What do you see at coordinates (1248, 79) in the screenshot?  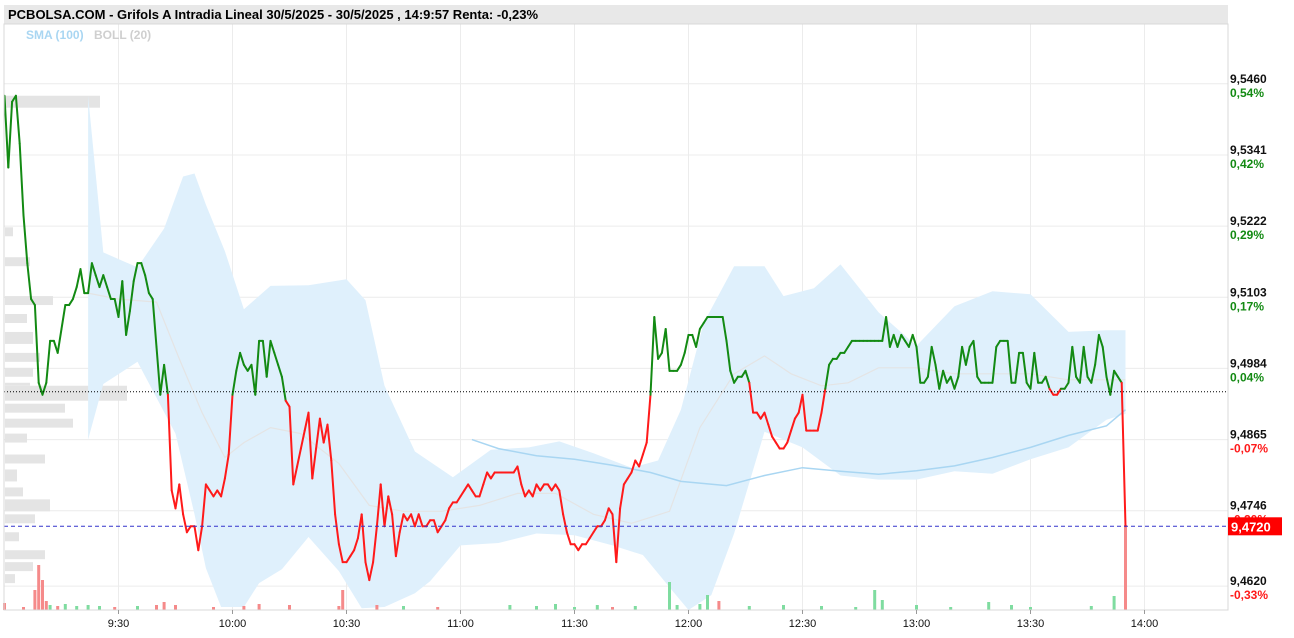 I see `y-tick-label: 9,5460` at bounding box center [1248, 79].